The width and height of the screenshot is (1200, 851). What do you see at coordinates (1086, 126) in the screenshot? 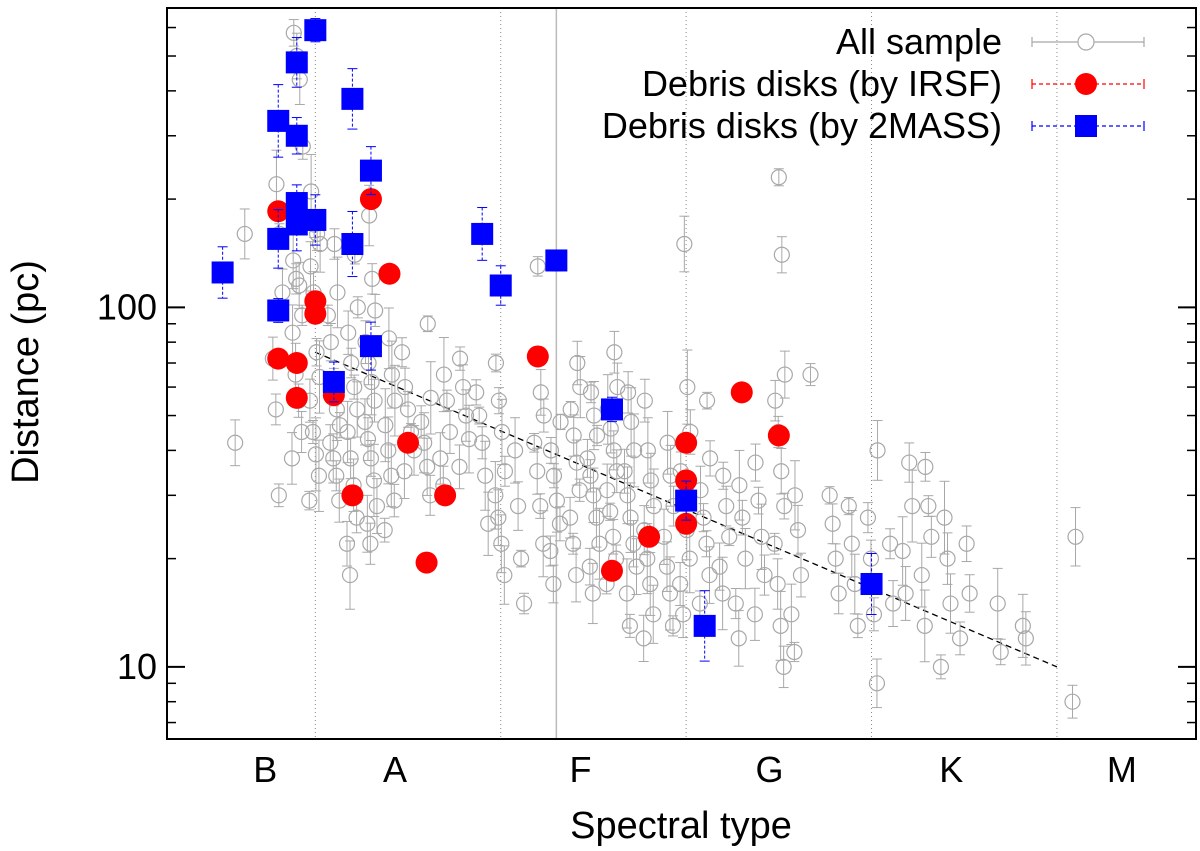
I see `legend-marker-twomass` at bounding box center [1086, 126].